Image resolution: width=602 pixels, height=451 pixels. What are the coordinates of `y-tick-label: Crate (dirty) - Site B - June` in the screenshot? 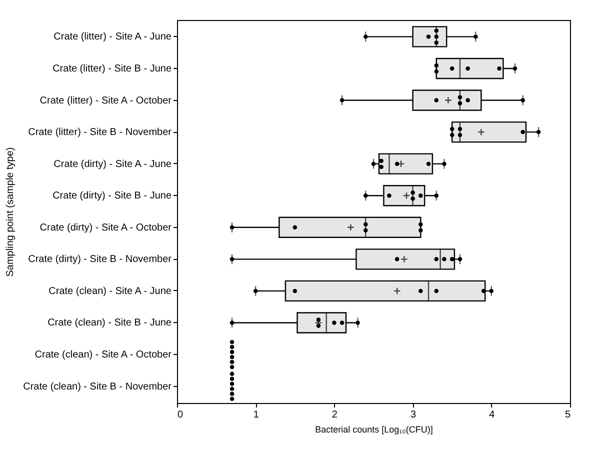 It's located at (112, 196).